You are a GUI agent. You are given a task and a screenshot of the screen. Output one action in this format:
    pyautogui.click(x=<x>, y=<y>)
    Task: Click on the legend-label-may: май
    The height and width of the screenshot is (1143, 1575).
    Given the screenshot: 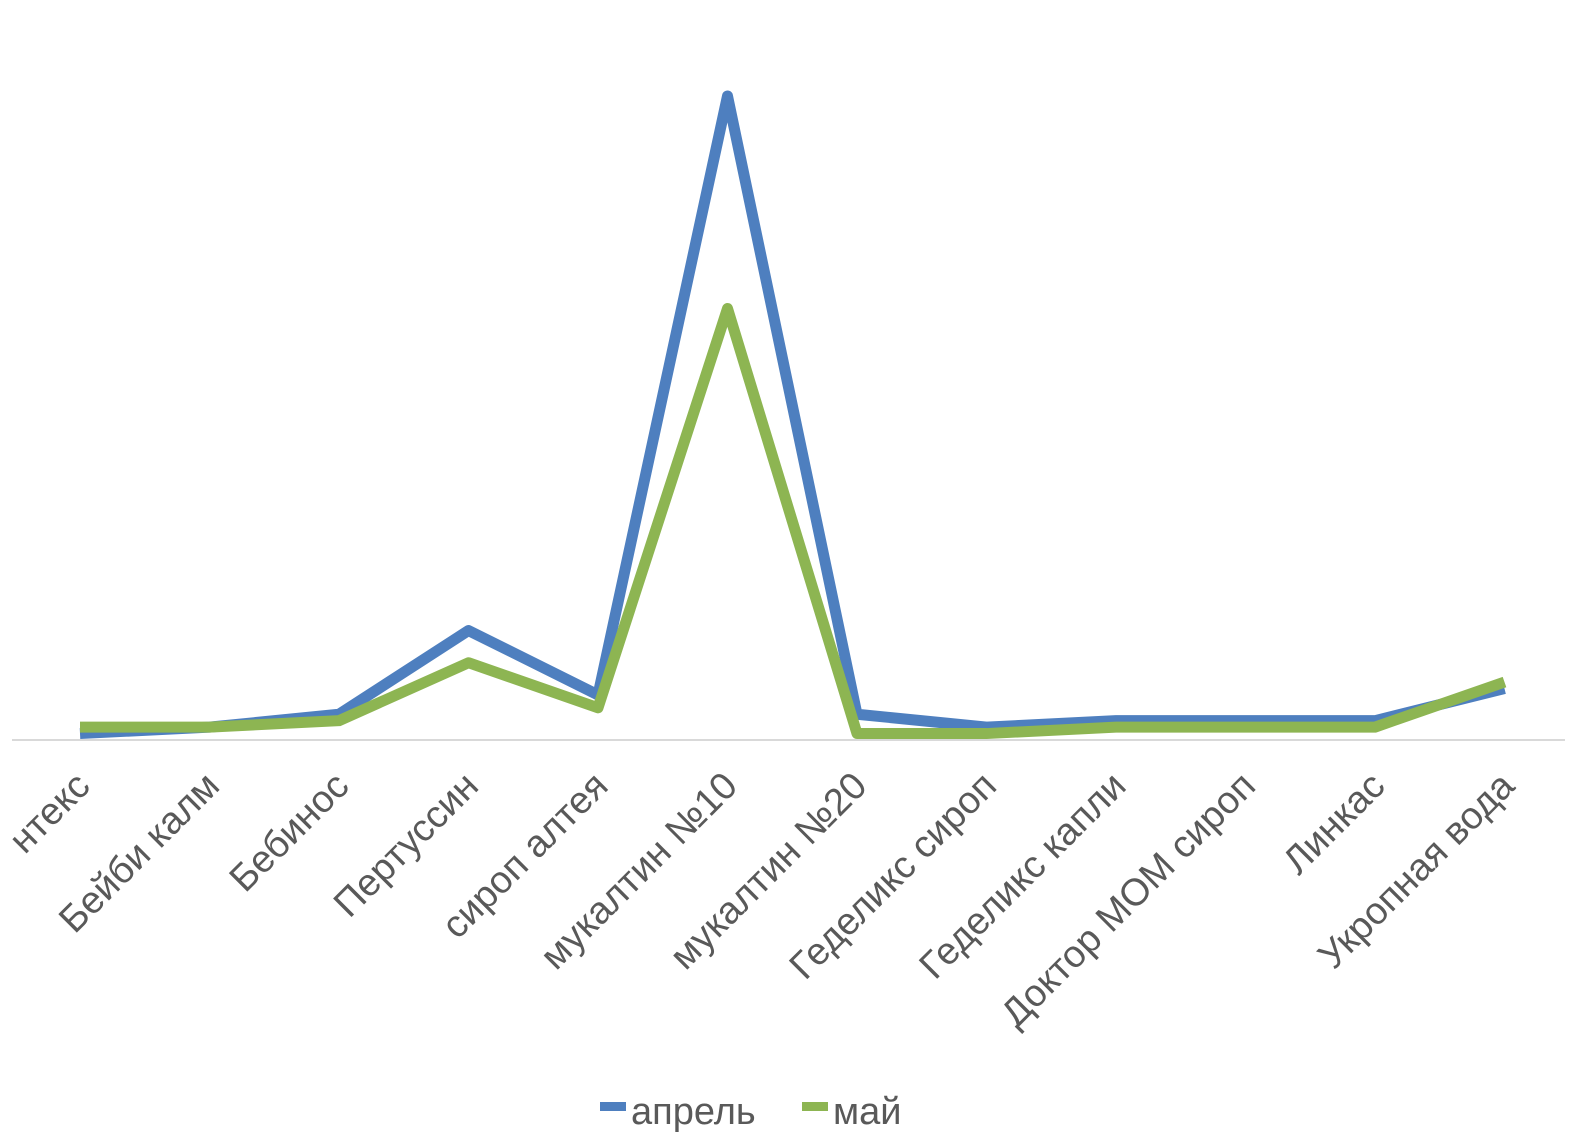 What is the action you would take?
    pyautogui.click(x=867, y=1112)
    